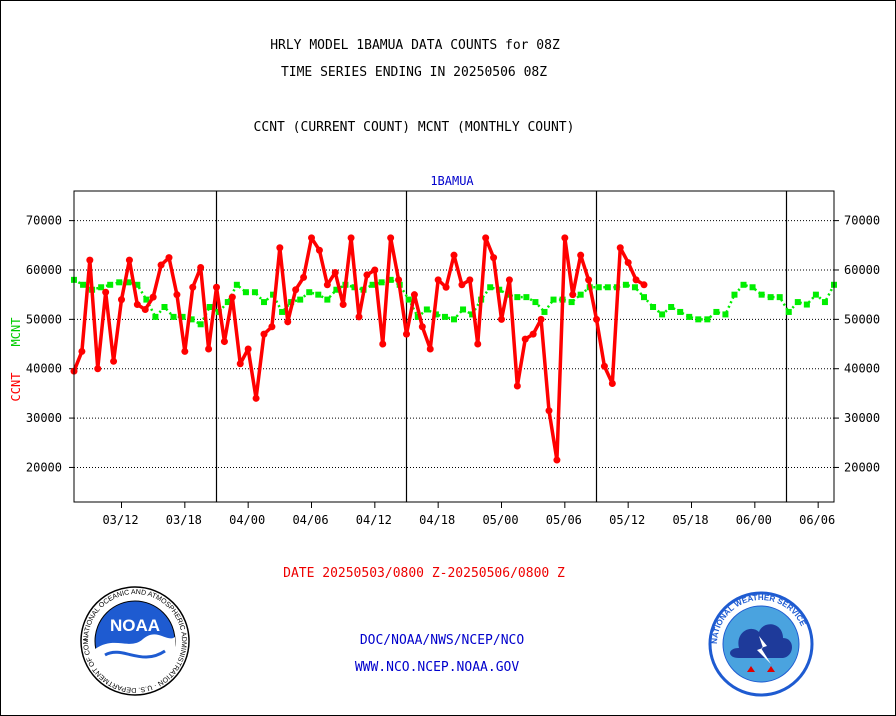  What do you see at coordinates (310, 520) in the screenshot?
I see `x-tick-label: 04/06` at bounding box center [310, 520].